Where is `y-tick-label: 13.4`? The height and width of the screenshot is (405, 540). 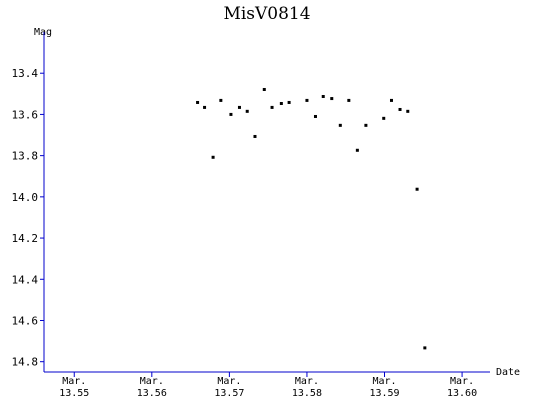
y-tick-label: 13.4 is located at coordinates (25, 73).